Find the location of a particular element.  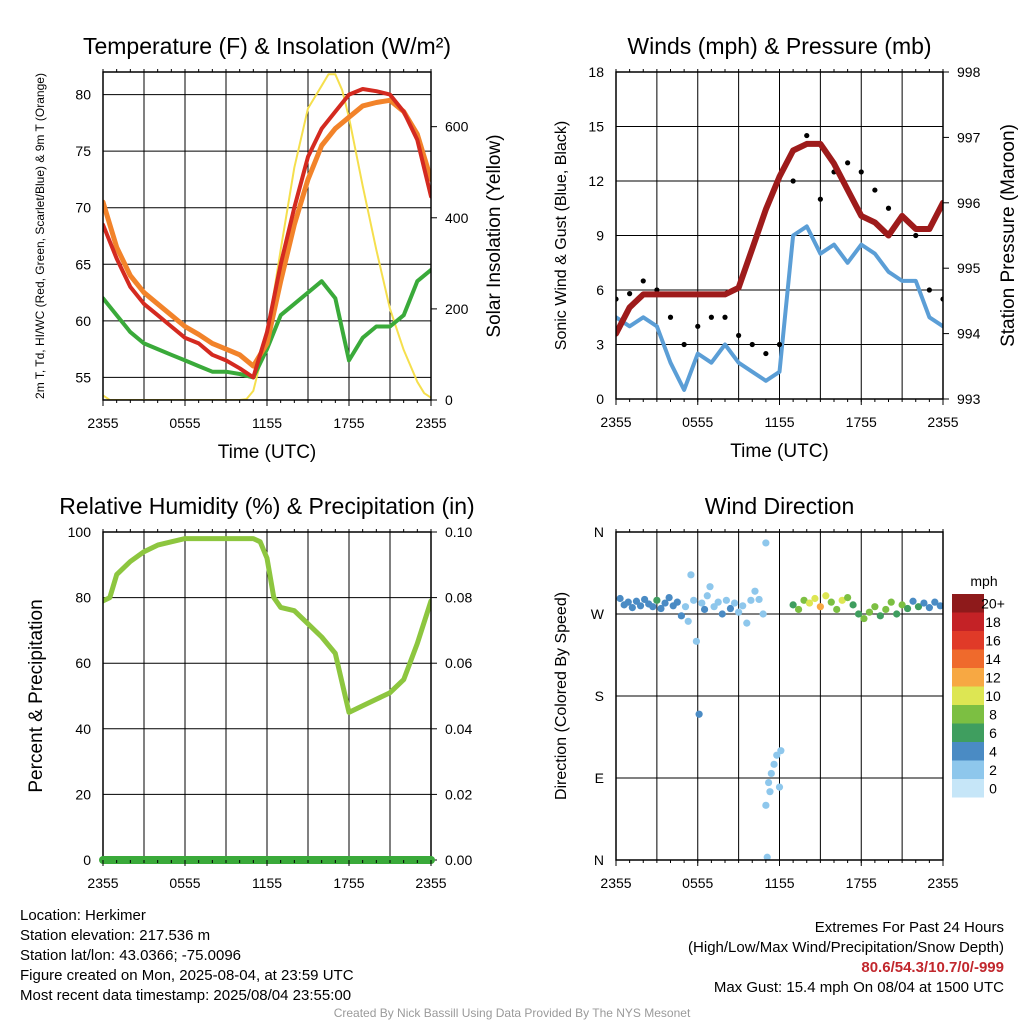

x-tick-label: 2355 is located at coordinates (430, 883).